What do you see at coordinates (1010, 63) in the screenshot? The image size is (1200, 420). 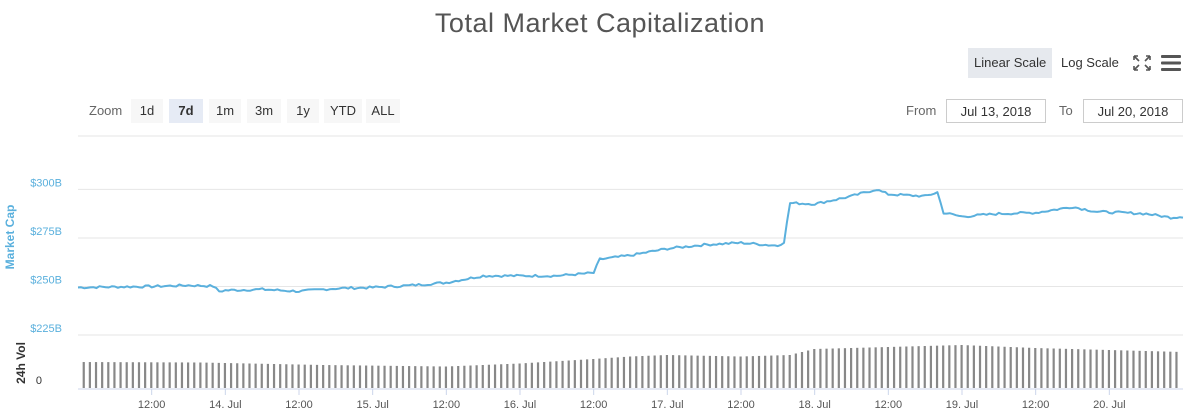 I see `linear-scale-button: Linear Scale` at bounding box center [1010, 63].